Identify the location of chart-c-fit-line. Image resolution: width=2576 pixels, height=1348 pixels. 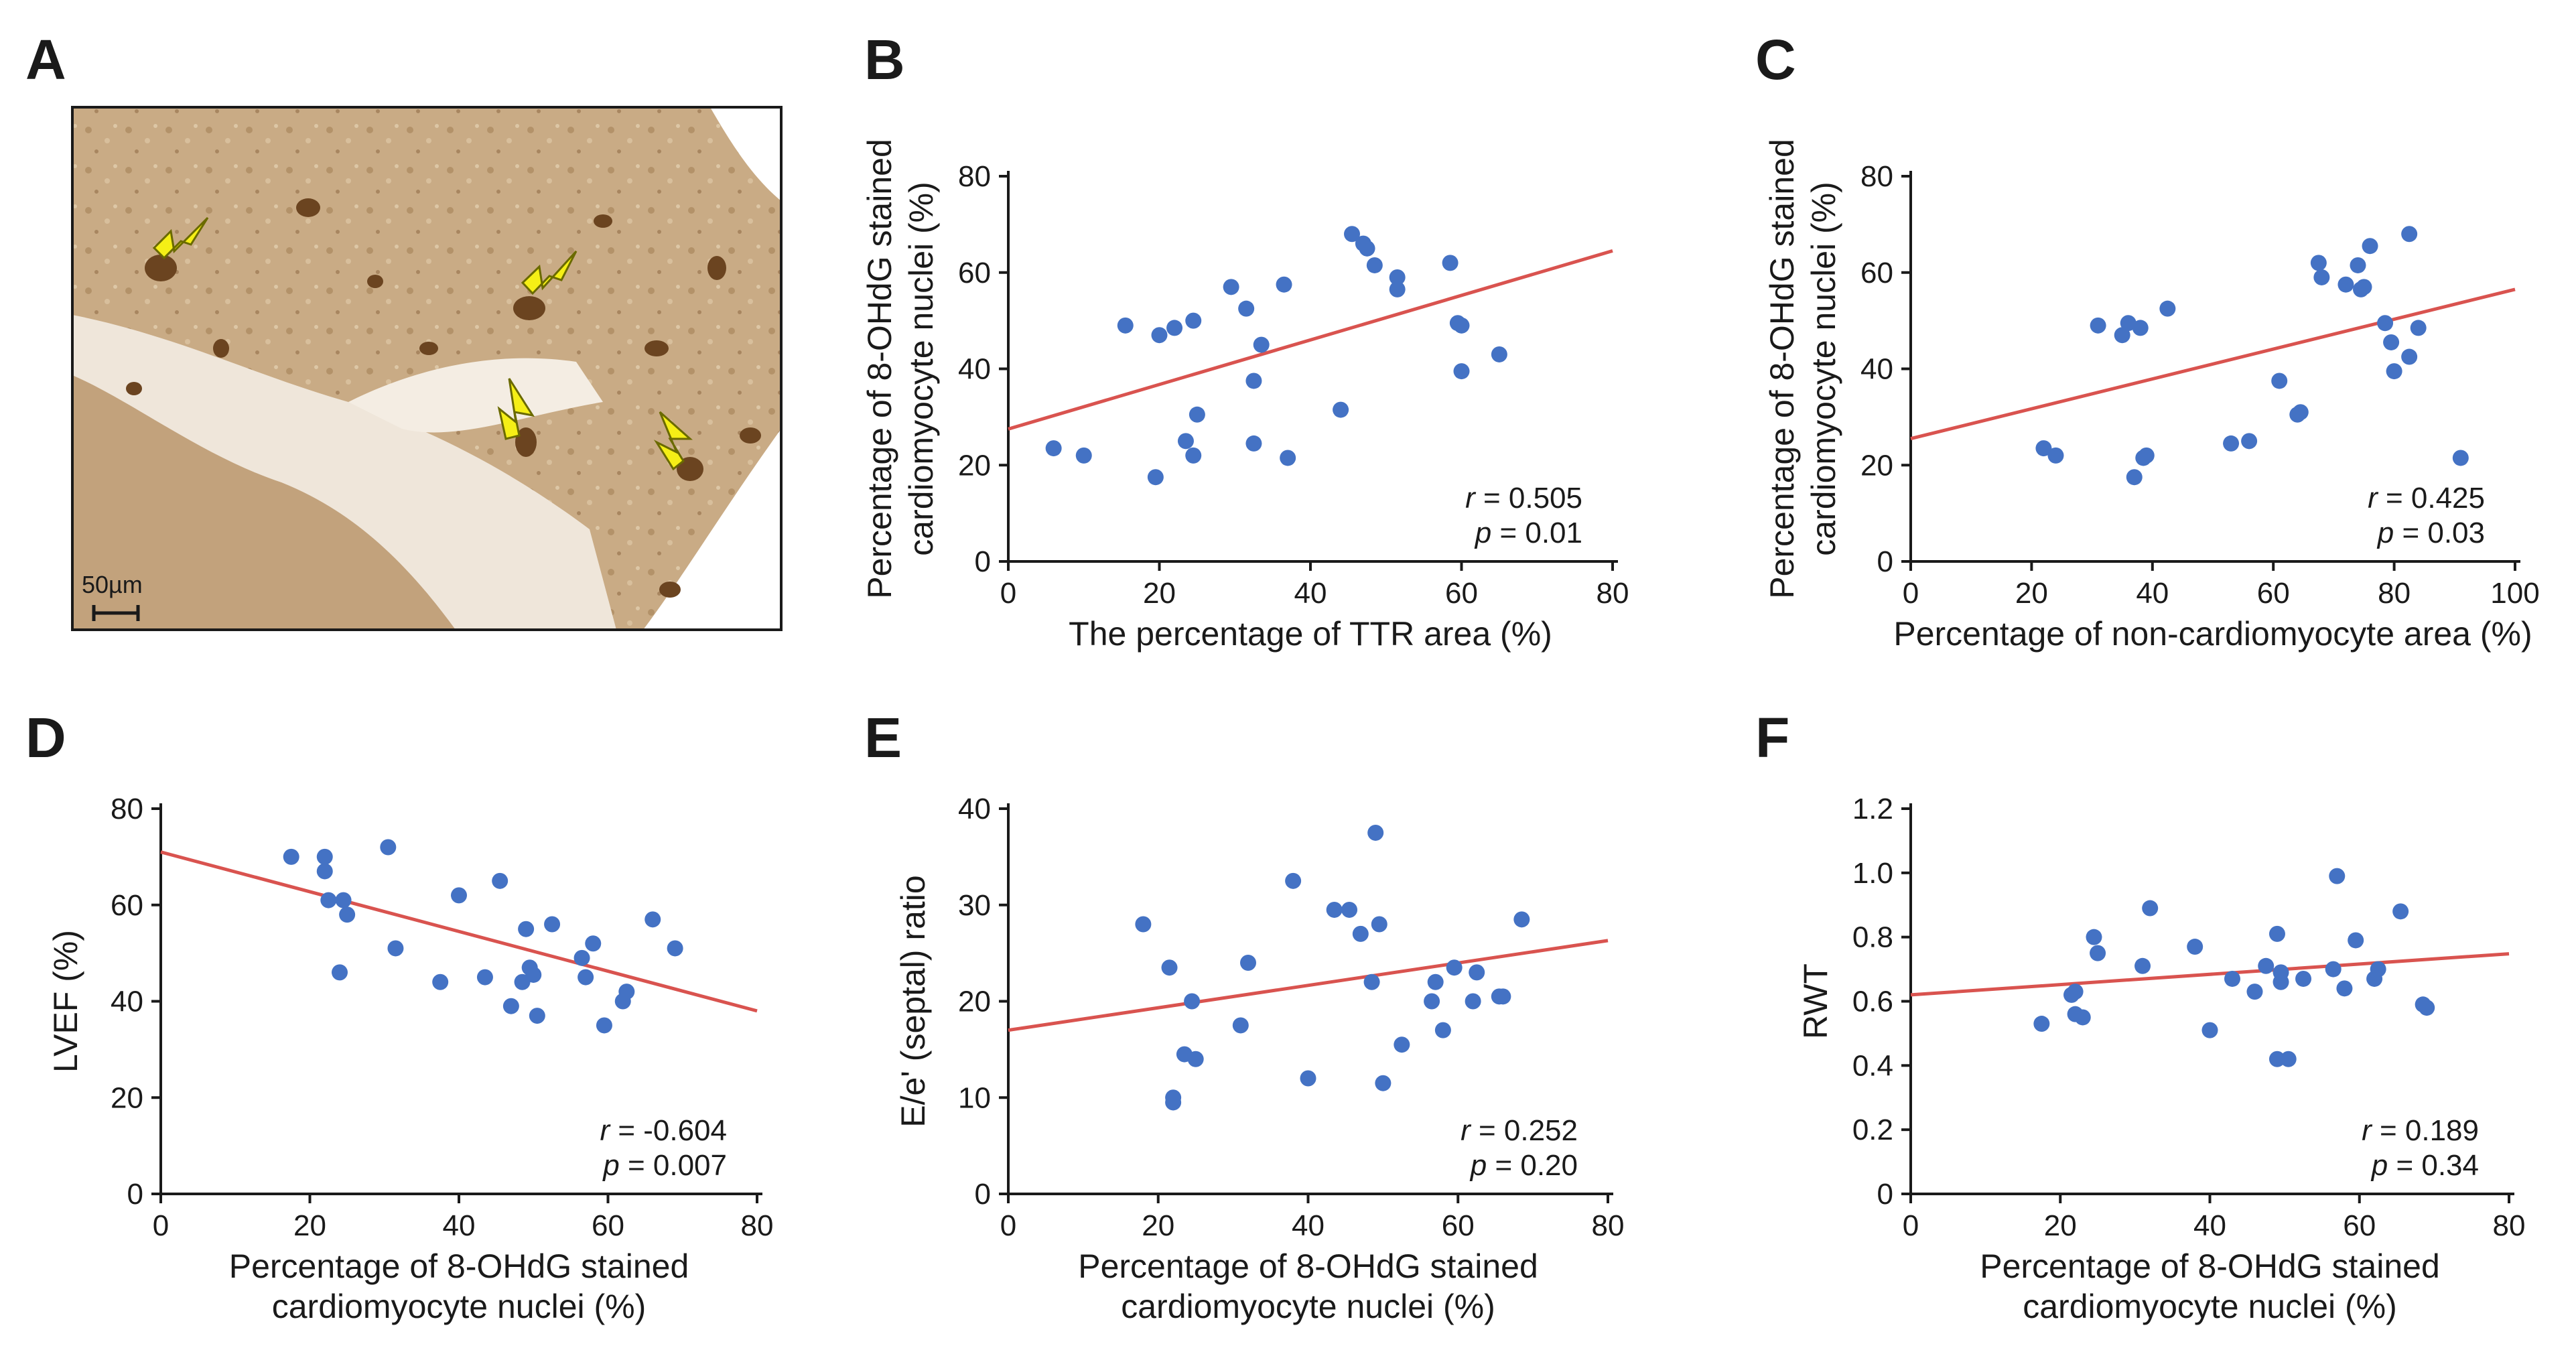
(2213, 364).